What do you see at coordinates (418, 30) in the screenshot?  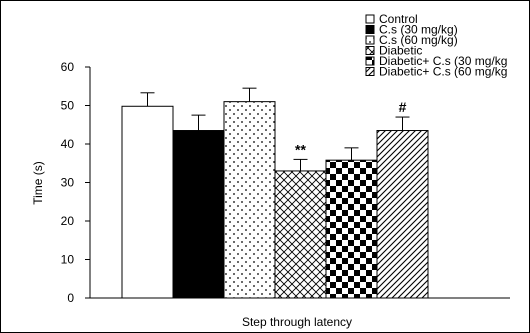 I see `legend-label: C.s (30 mg/kg)` at bounding box center [418, 30].